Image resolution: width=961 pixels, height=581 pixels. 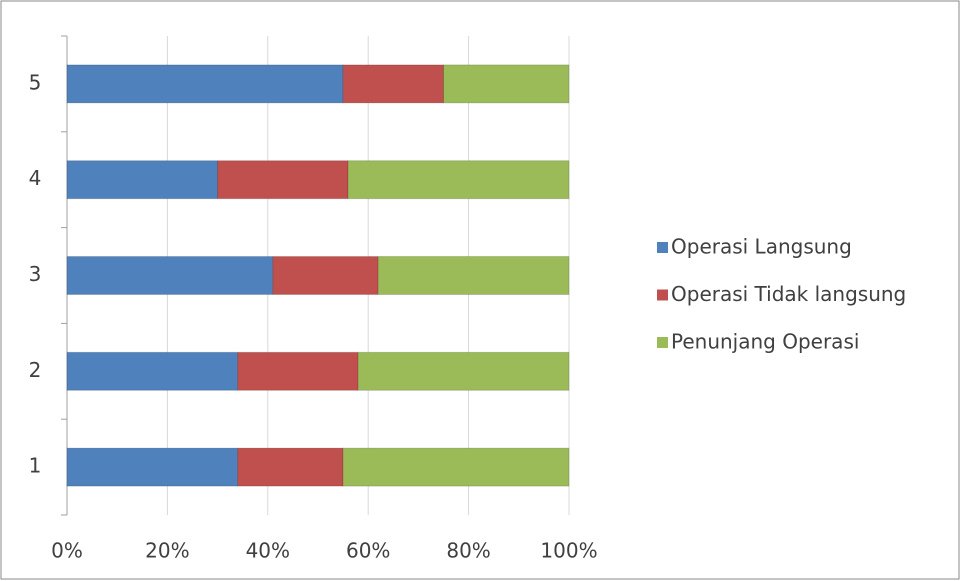 I want to click on x-tick-label: 100%, so click(x=568, y=551).